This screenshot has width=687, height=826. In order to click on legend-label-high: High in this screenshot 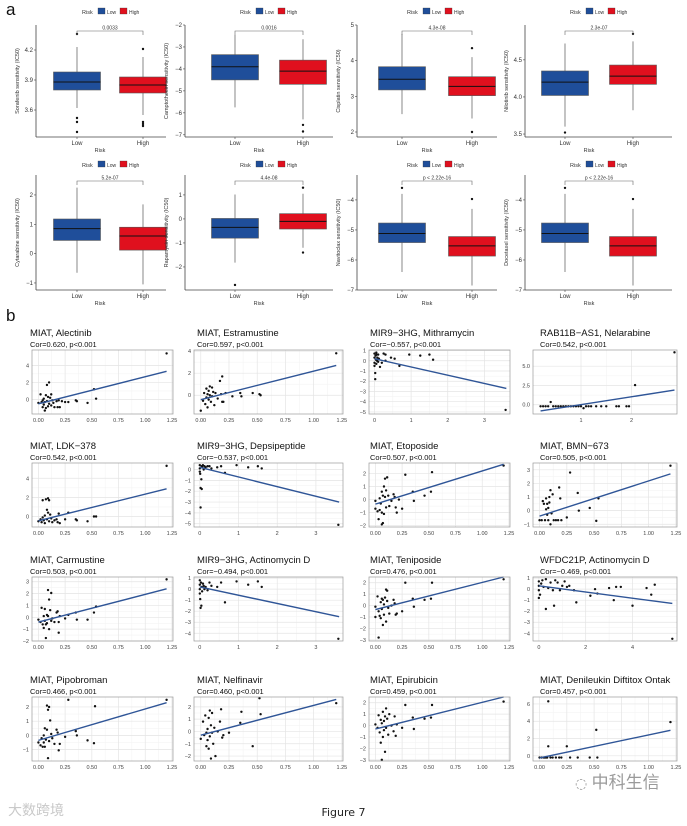, I will do `click(622, 166)`.